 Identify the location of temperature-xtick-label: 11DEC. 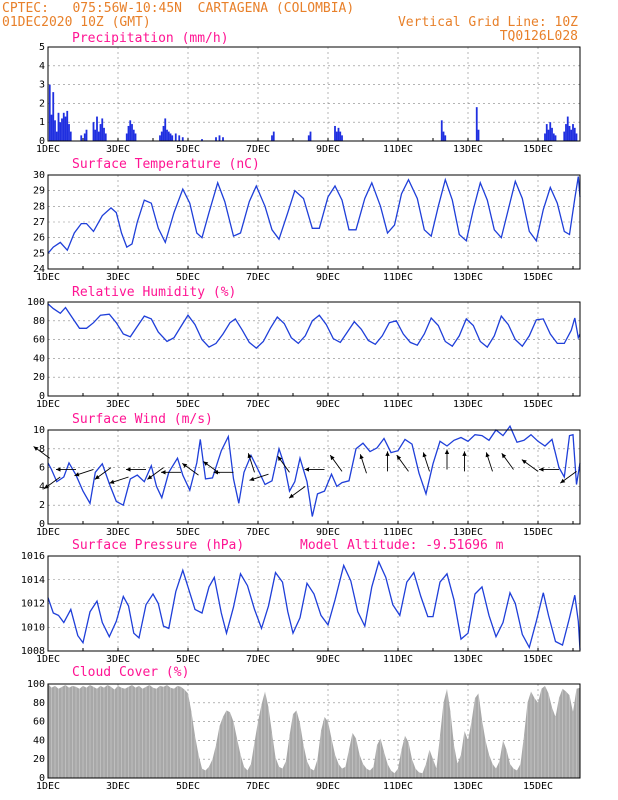
(398, 277).